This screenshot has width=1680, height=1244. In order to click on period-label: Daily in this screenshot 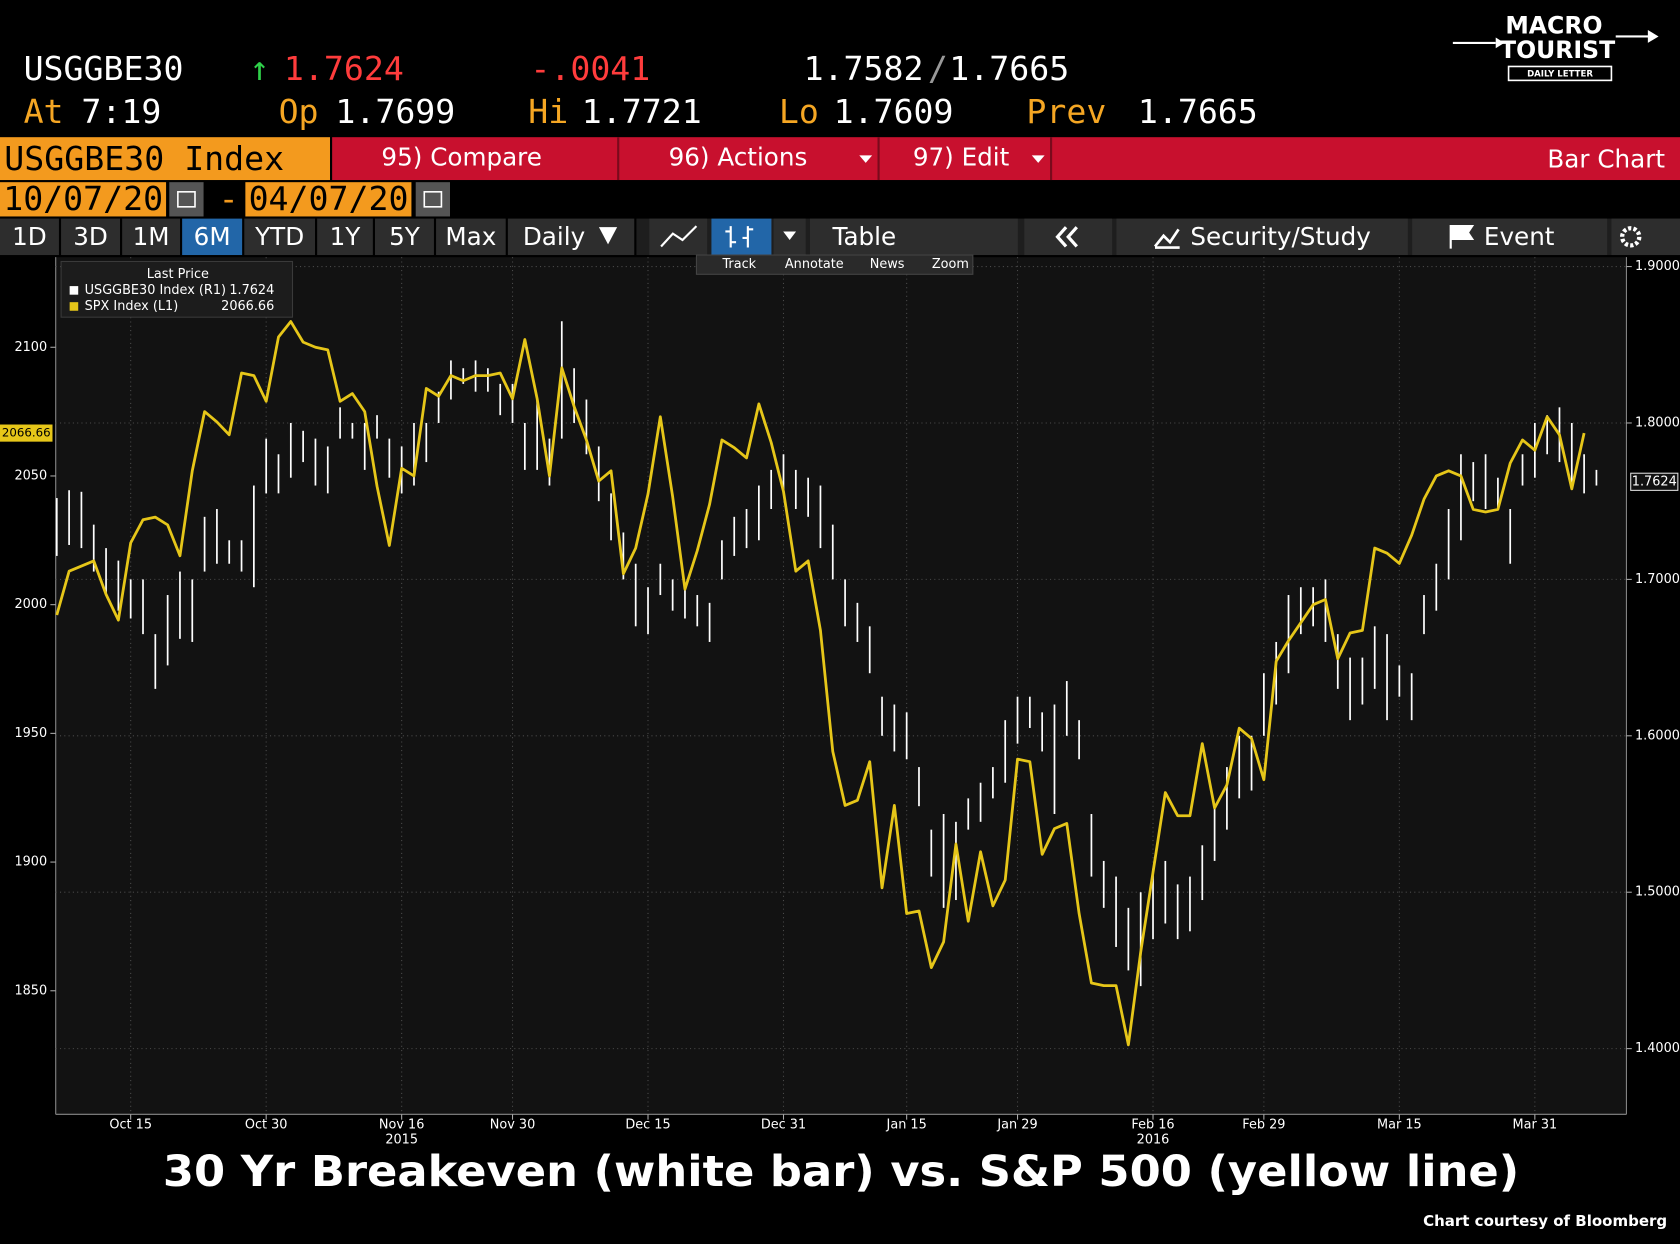, I will do `click(554, 236)`.